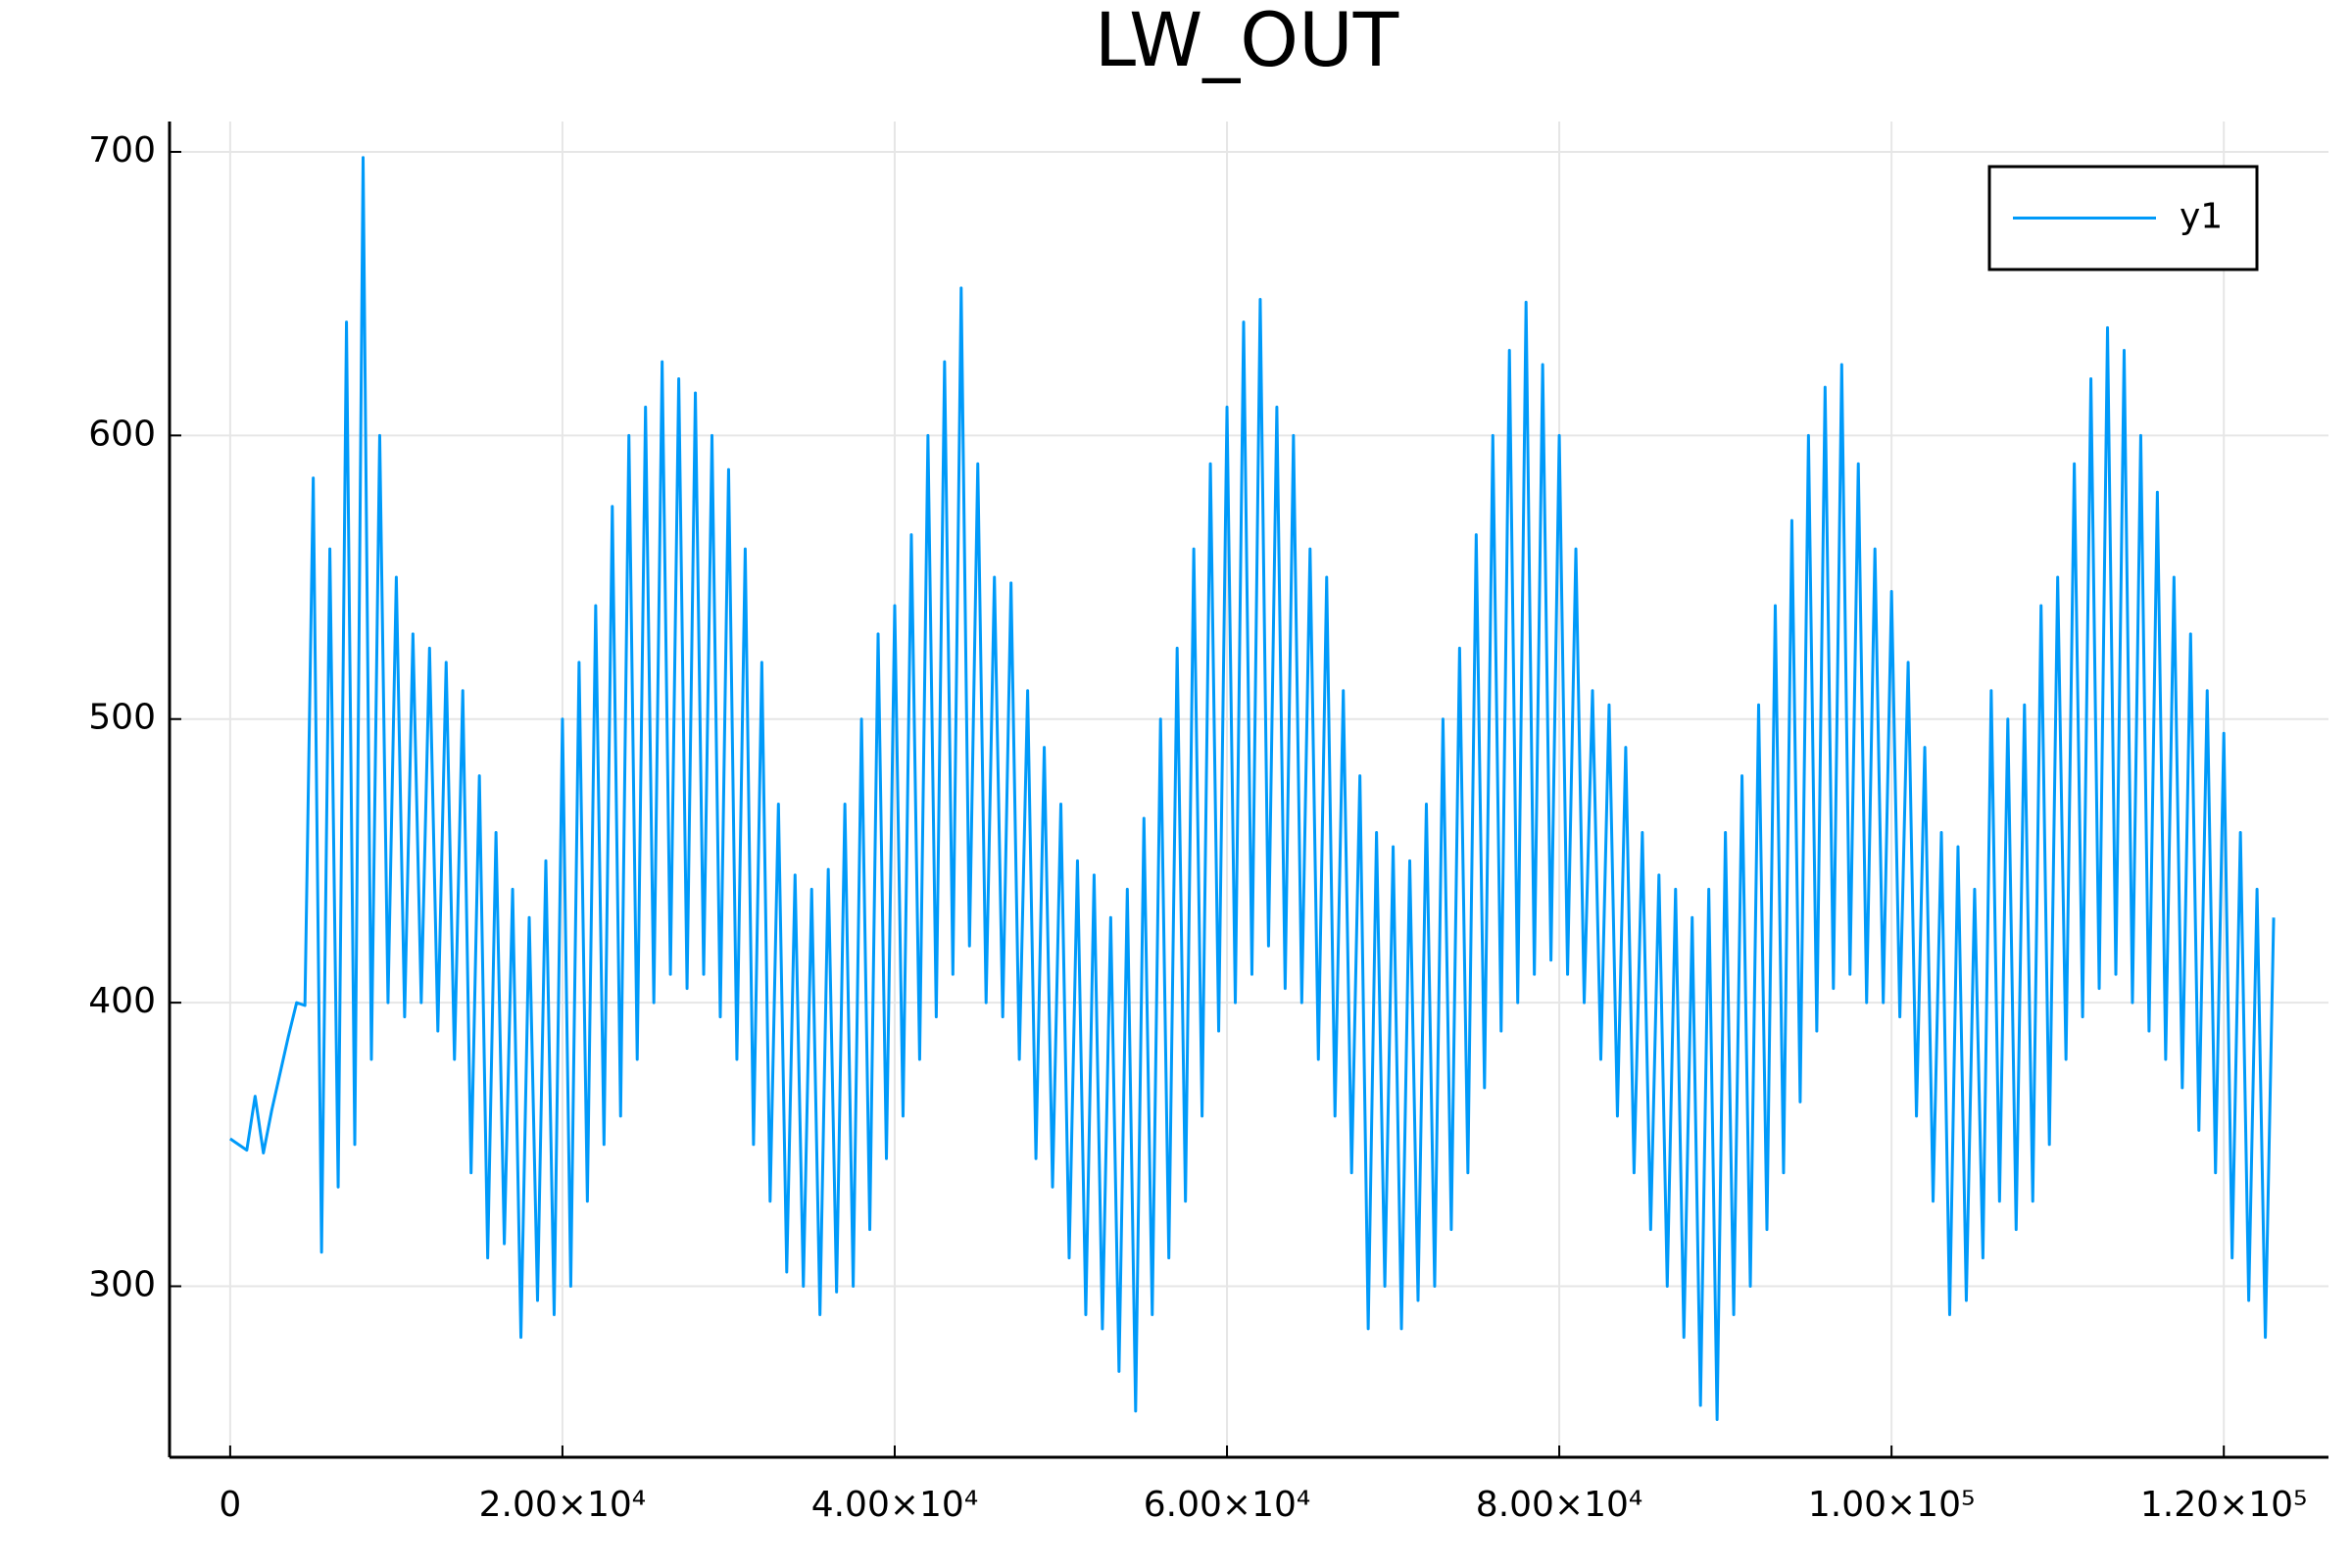 Image resolution: width=2352 pixels, height=1568 pixels. Describe the element at coordinates (2123, 218) in the screenshot. I see `legend: y1` at that location.